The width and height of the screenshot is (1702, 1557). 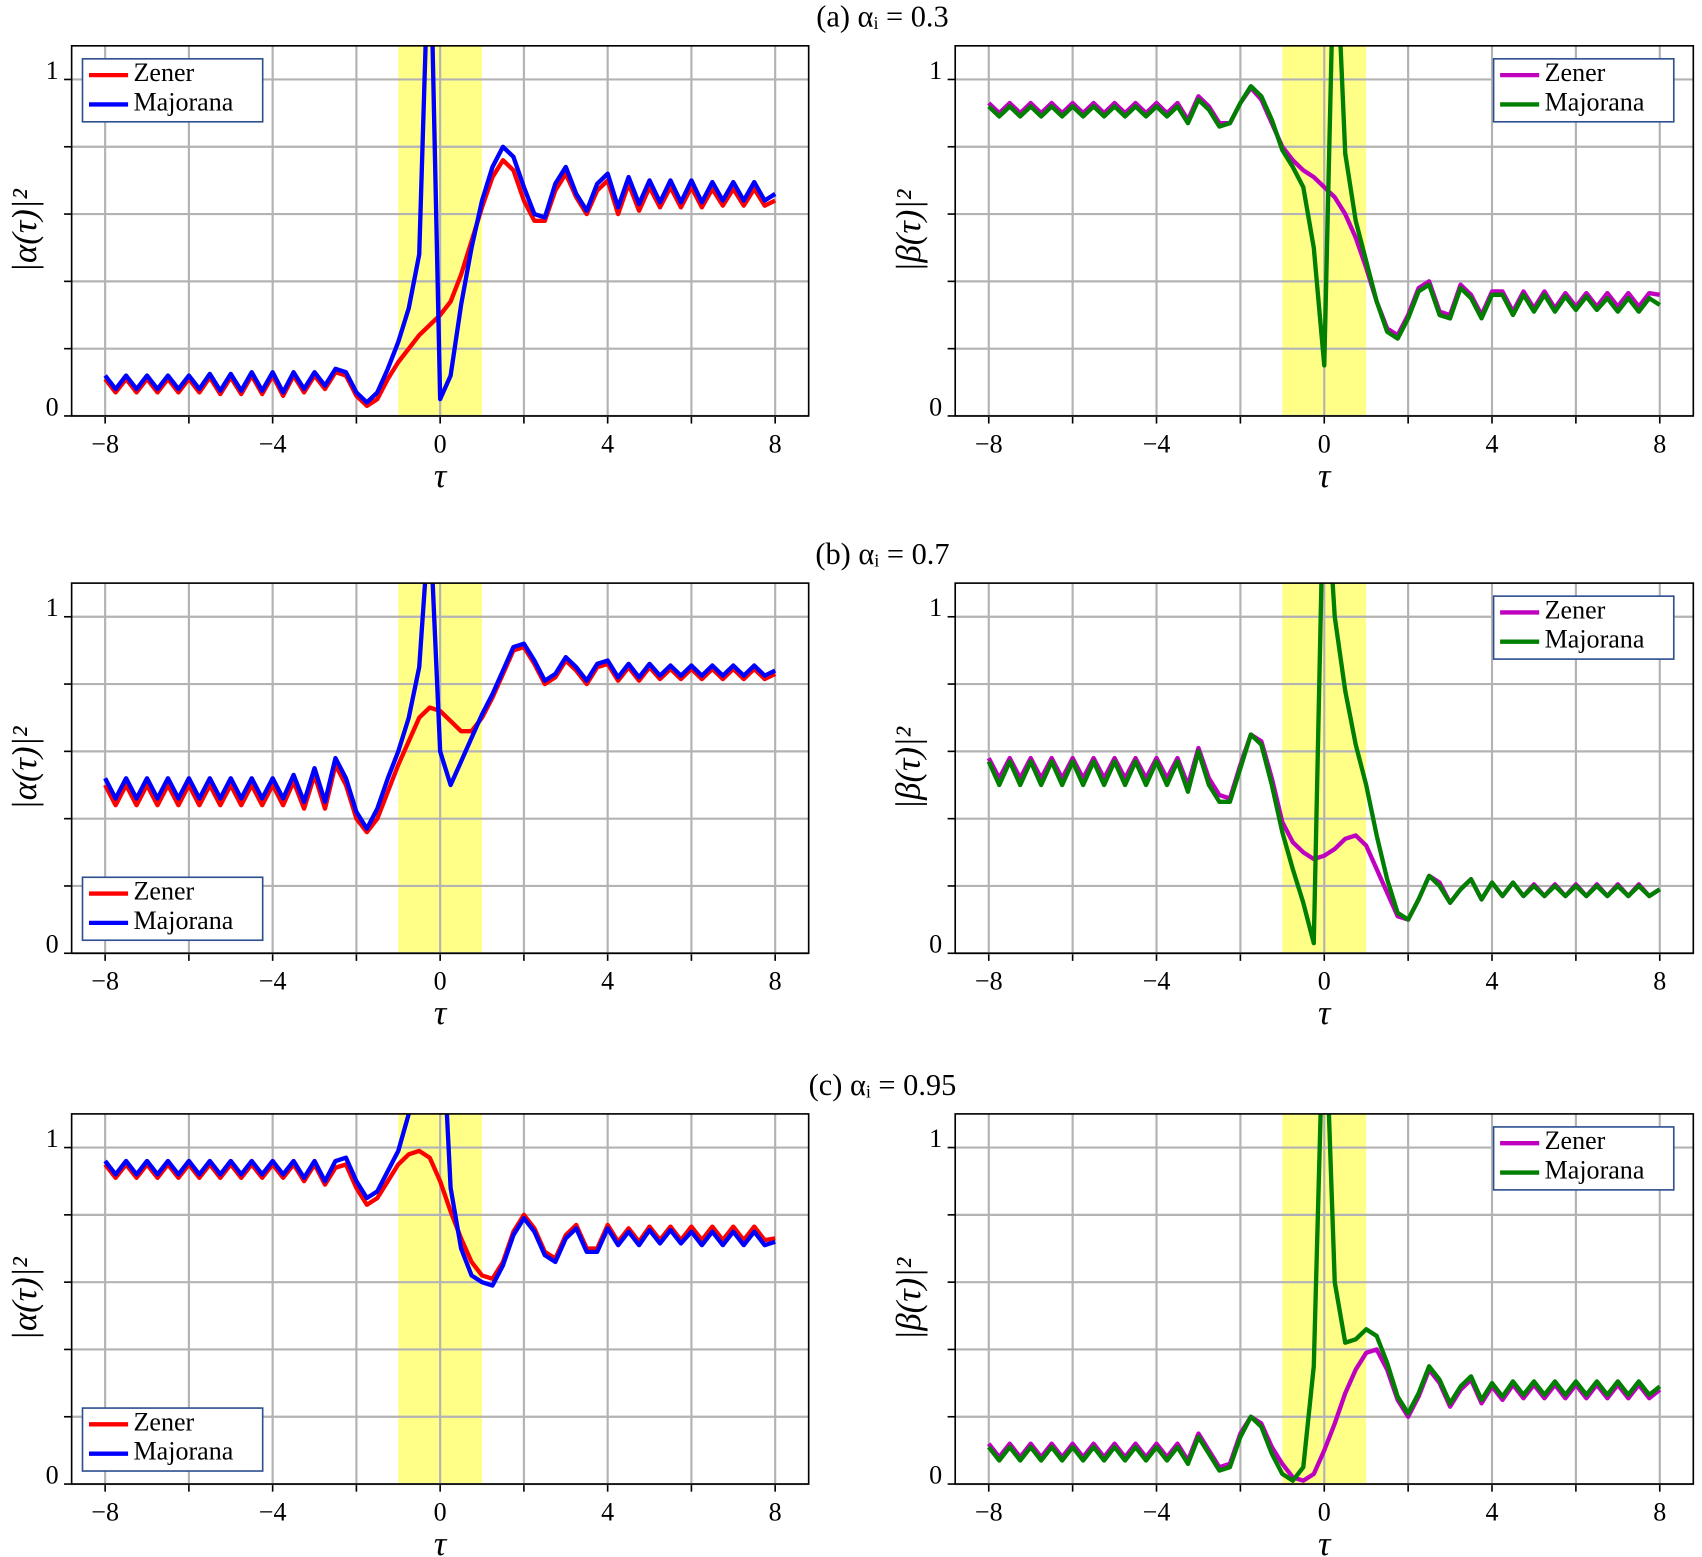 I want to click on panel-title: (c) αᵢ = 0.95, so click(x=883, y=1085).